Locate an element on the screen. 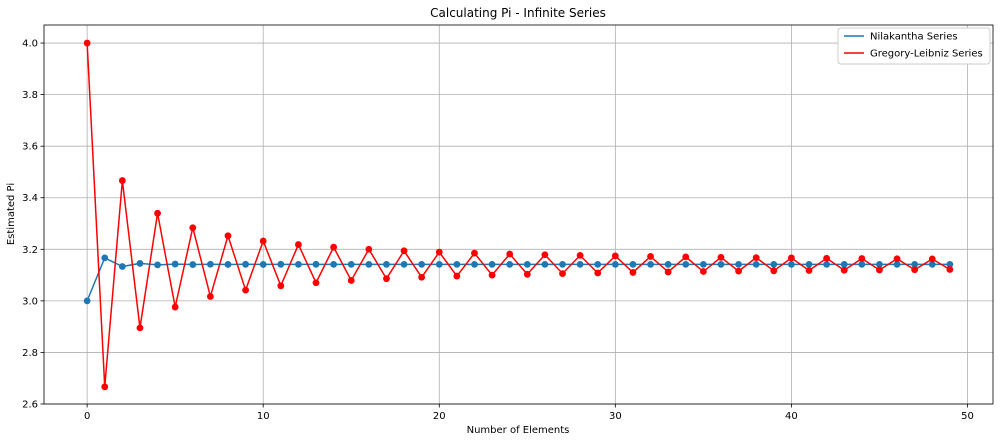 The width and height of the screenshot is (1000, 441). chart-title: Calculating Pi - Infinite Series is located at coordinates (518, 13).